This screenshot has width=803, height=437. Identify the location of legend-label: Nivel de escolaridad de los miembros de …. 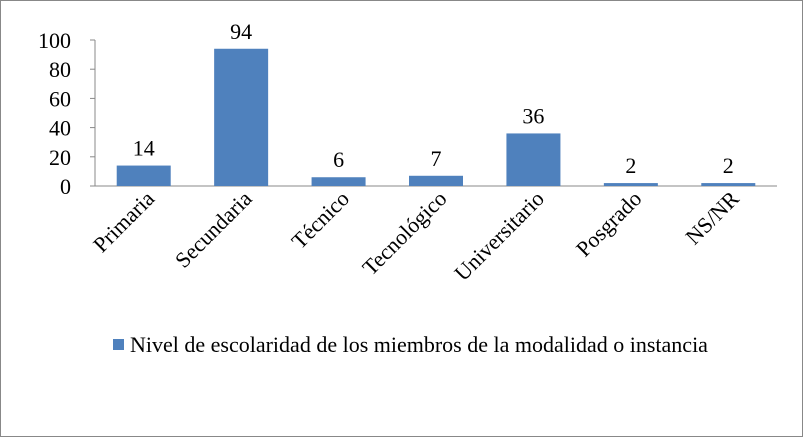
(419, 344).